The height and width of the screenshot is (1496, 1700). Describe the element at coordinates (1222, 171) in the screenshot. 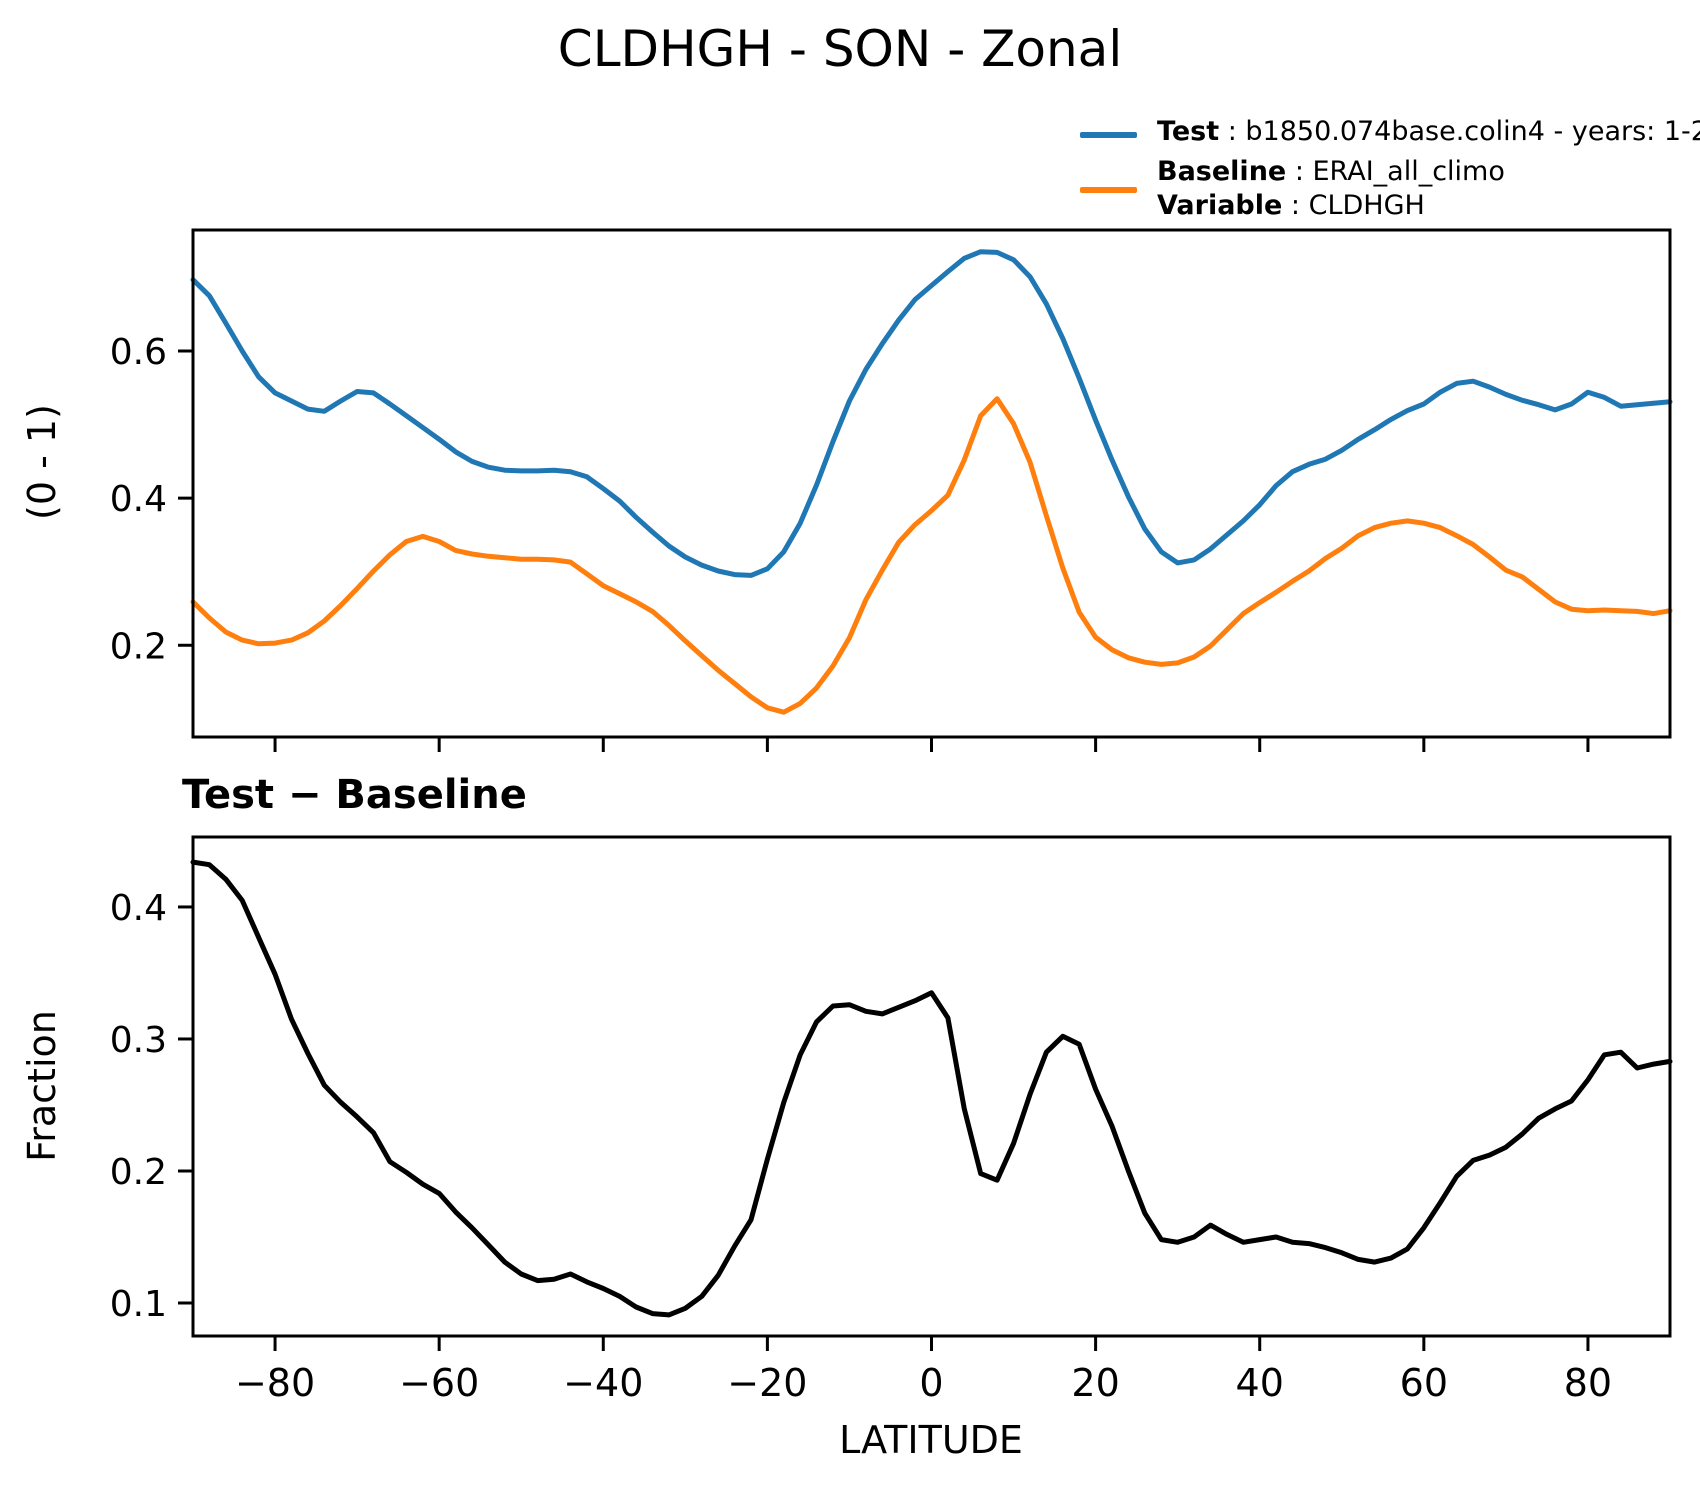

I see `legend-baseline-key: Baseline` at that location.